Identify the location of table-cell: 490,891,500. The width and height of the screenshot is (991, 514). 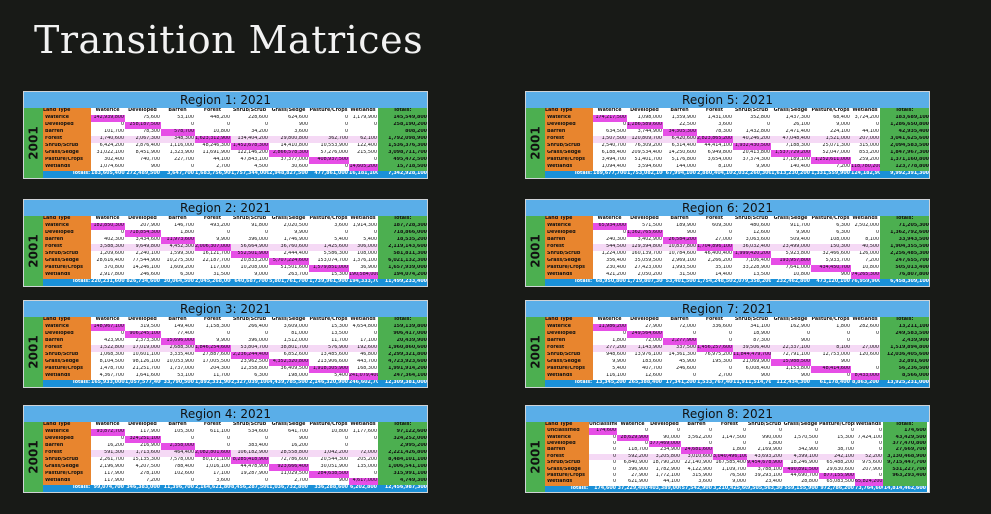
(801, 469).